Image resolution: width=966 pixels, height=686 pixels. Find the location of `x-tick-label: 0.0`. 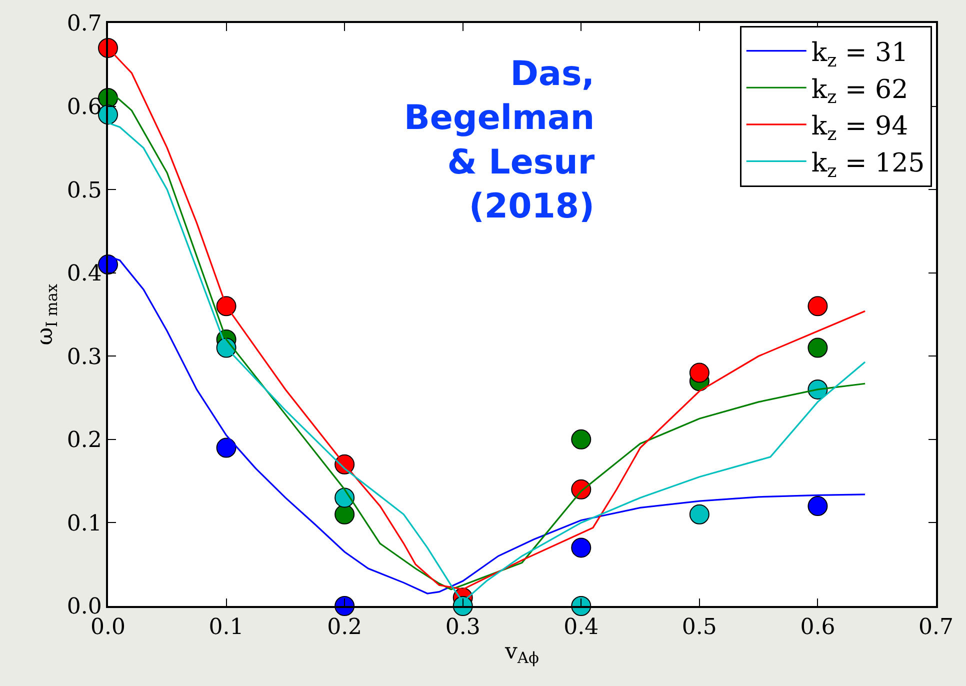

x-tick-label: 0.0 is located at coordinates (108, 627).